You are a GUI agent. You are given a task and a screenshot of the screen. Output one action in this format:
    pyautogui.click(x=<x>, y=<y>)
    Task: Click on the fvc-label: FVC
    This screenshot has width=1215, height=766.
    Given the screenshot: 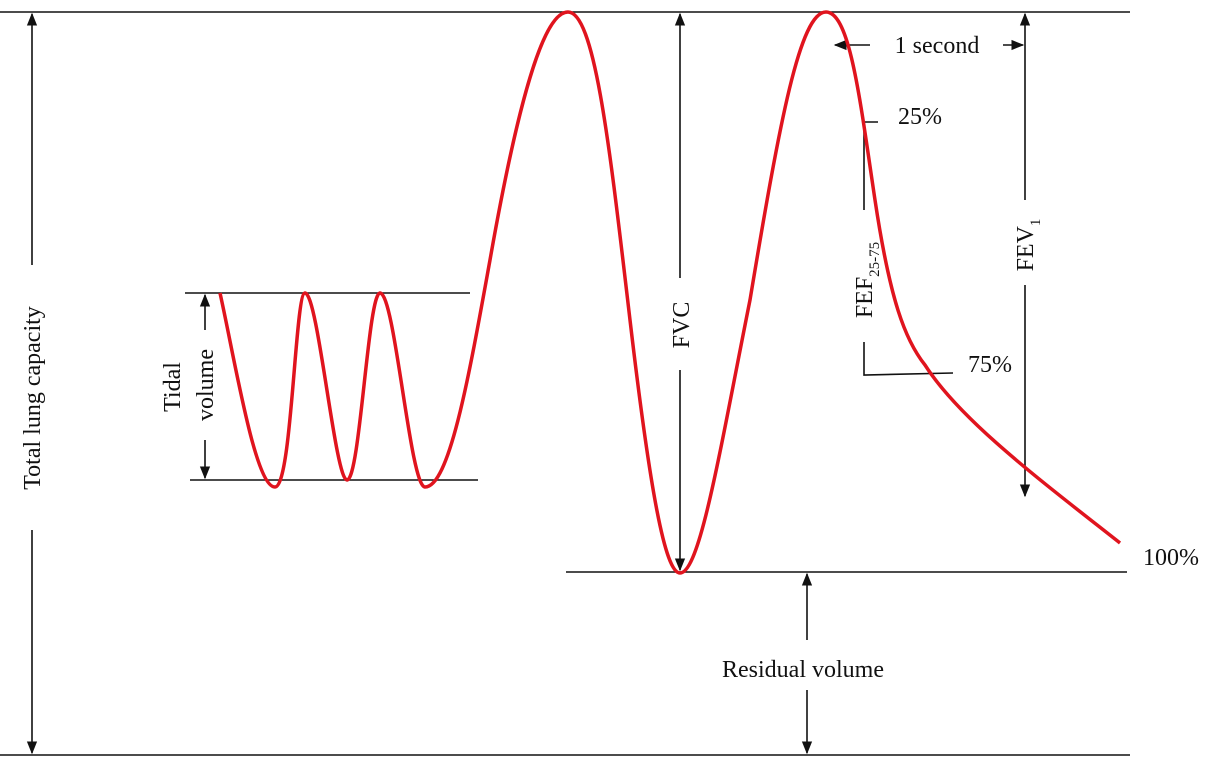 What is the action you would take?
    pyautogui.click(x=682, y=325)
    